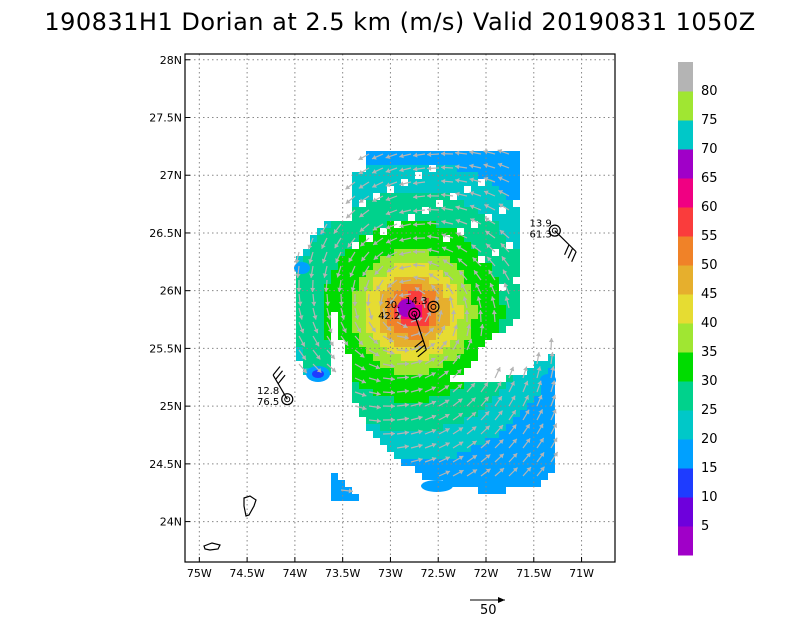 Image resolution: width=800 pixels, height=618 pixels. What do you see at coordinates (533, 573) in the screenshot?
I see `x-tick-label: 71.5W` at bounding box center [533, 573].